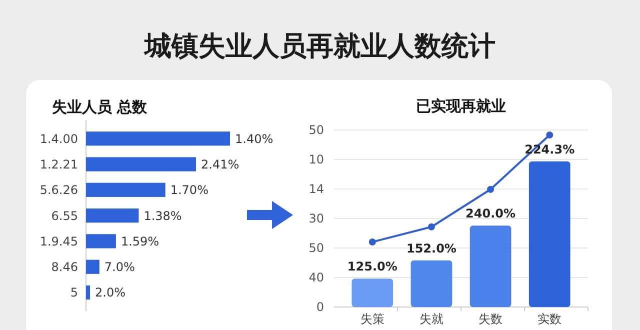 This screenshot has width=640, height=330. I want to click on y-tick-label: 1.2.21, so click(59, 164).